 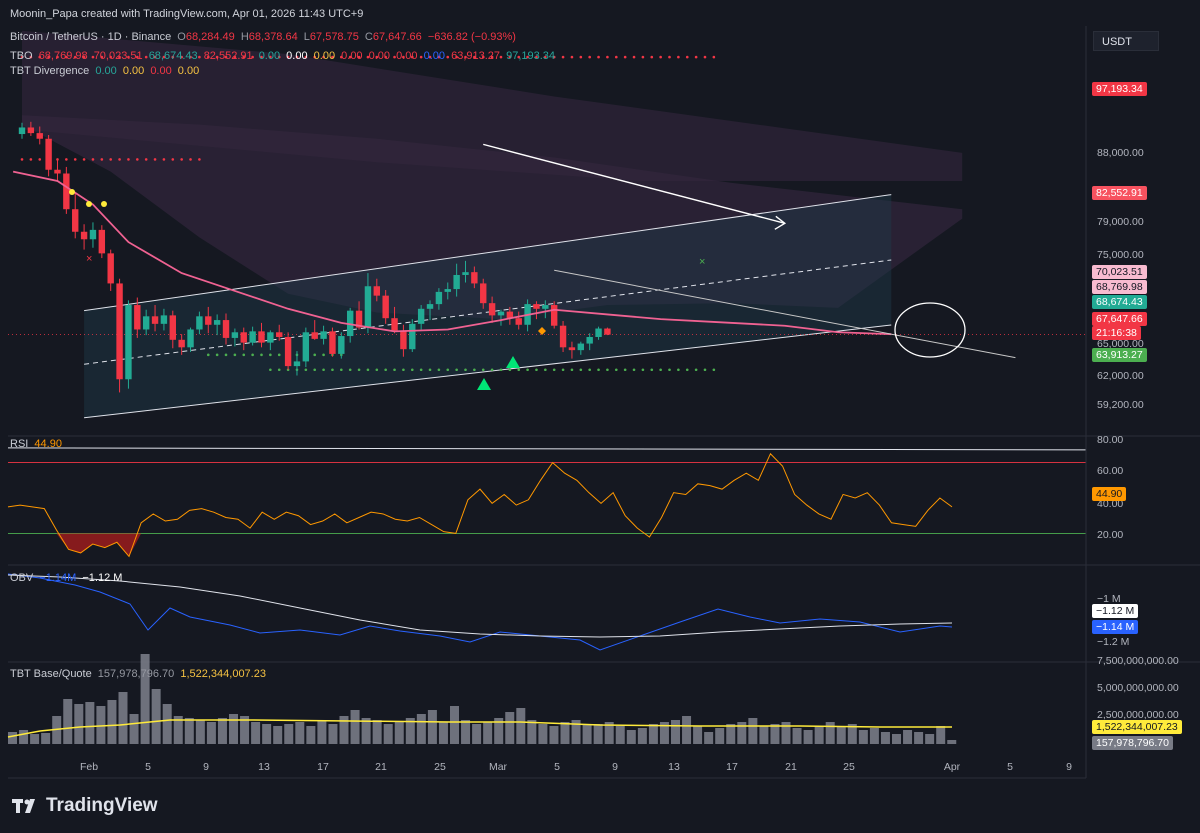 What do you see at coordinates (930, 330) in the screenshot?
I see `highlight-circle` at bounding box center [930, 330].